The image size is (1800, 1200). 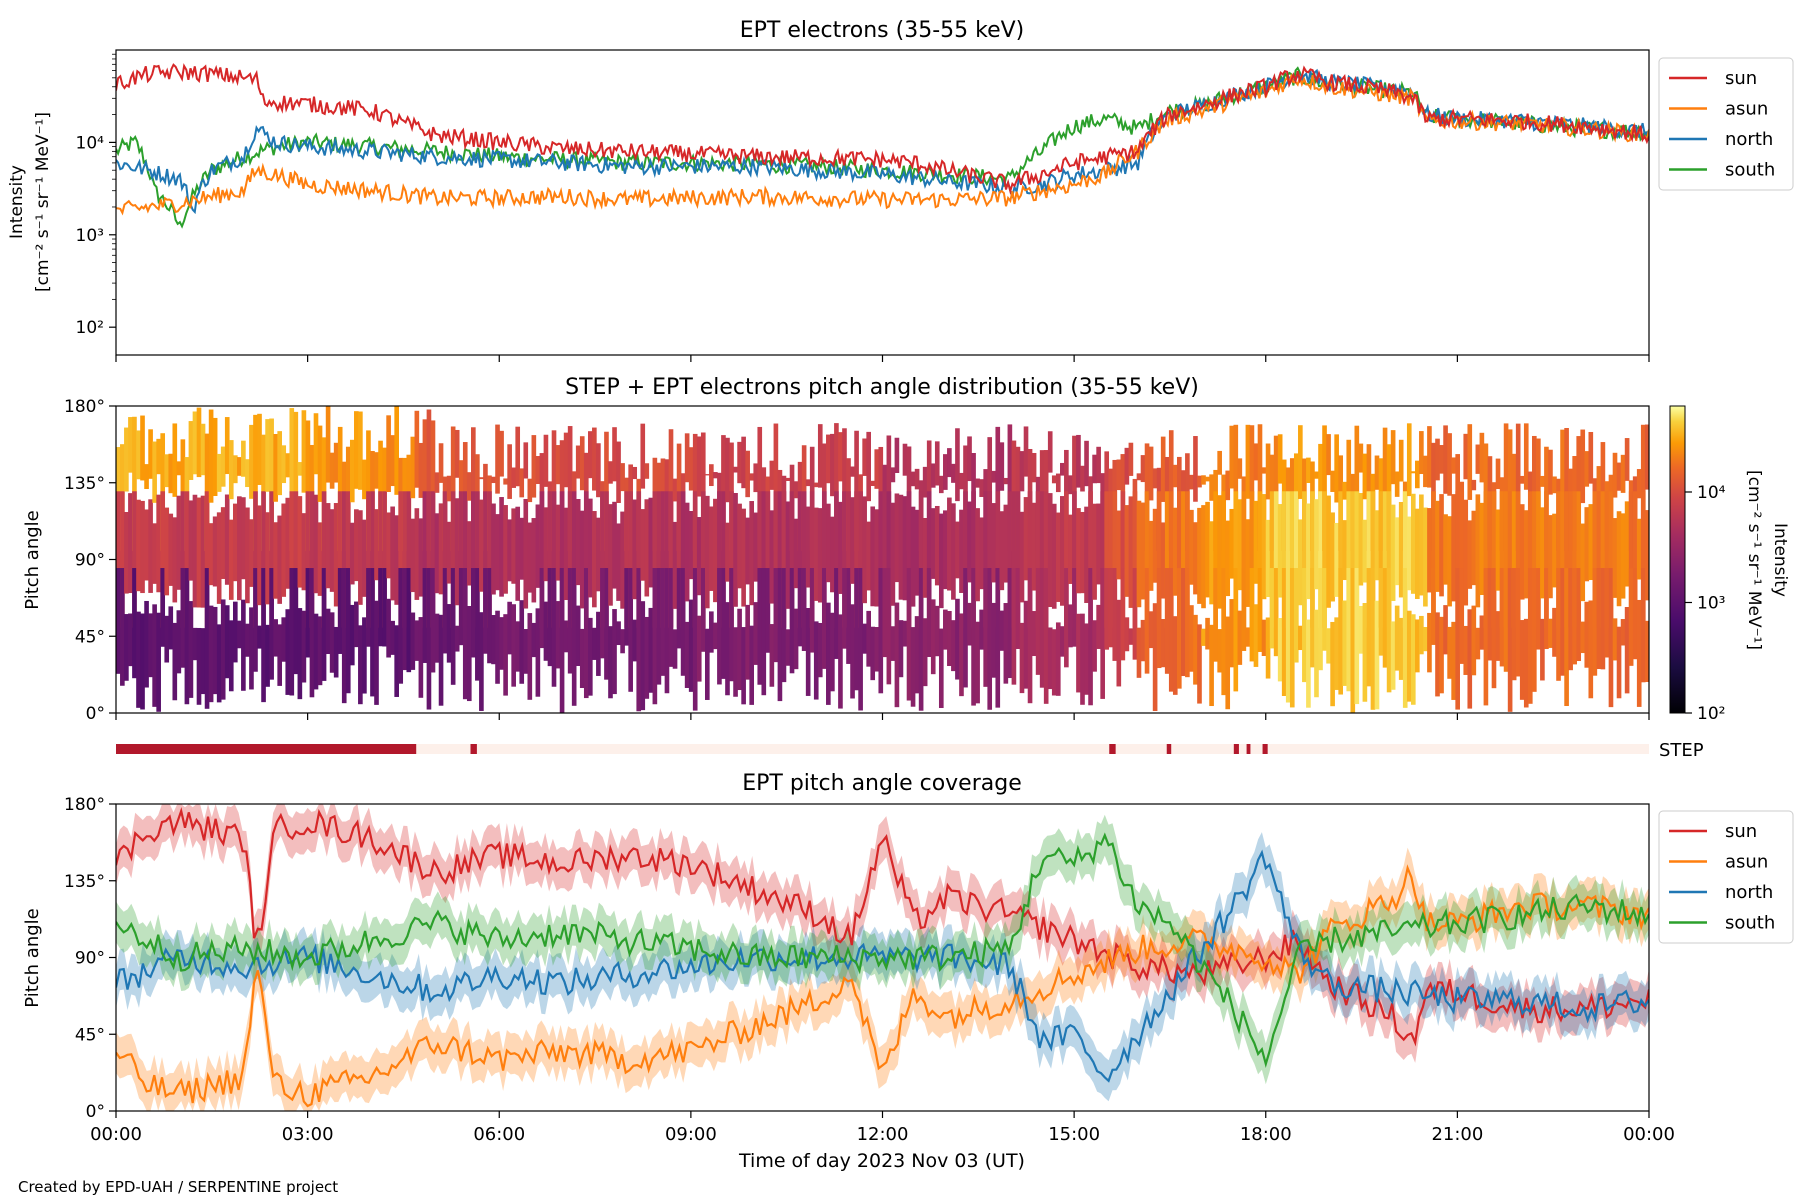 What do you see at coordinates (84, 407) in the screenshot?
I see `ytick-label: 180°` at bounding box center [84, 407].